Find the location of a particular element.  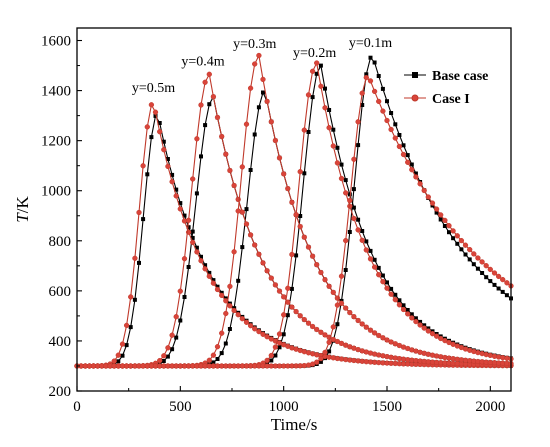

legend-item-base-case: Base case is located at coordinates (446, 76).